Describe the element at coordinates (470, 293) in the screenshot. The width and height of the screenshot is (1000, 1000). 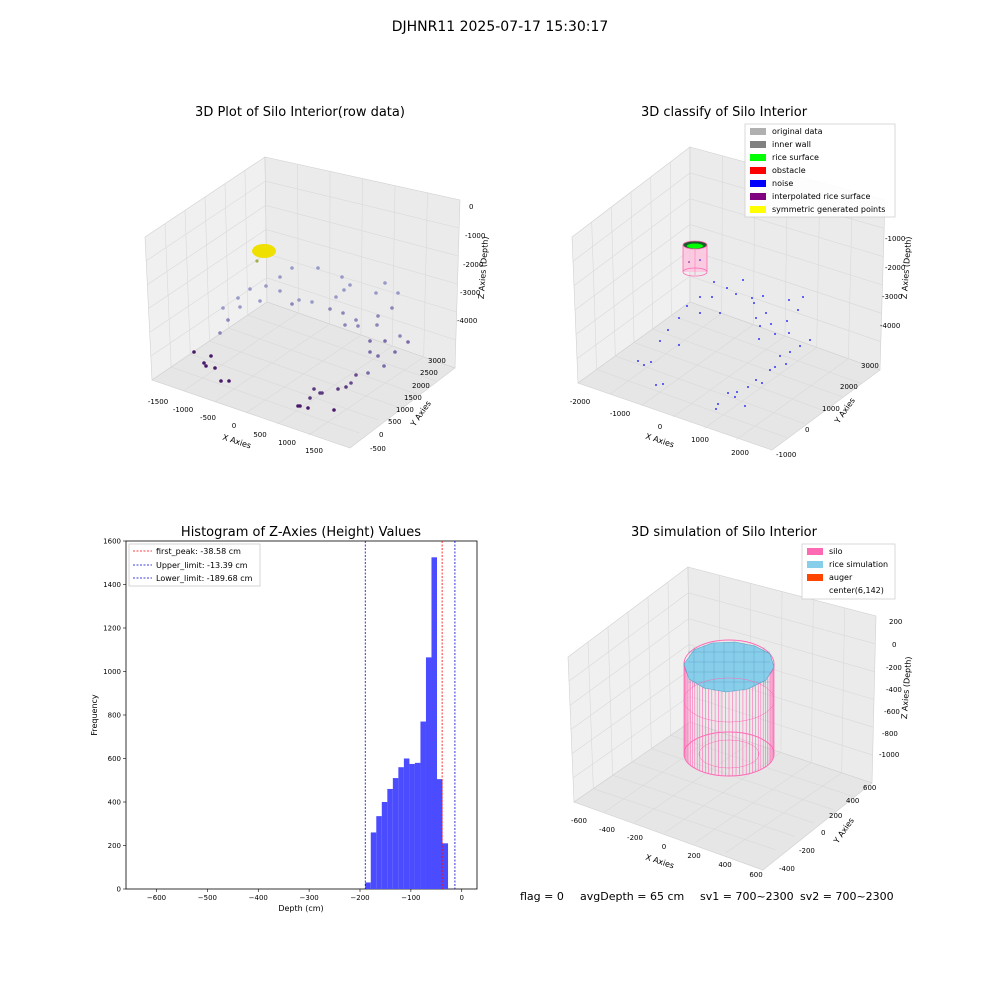
I see `p1-z-tick: -3000` at that location.